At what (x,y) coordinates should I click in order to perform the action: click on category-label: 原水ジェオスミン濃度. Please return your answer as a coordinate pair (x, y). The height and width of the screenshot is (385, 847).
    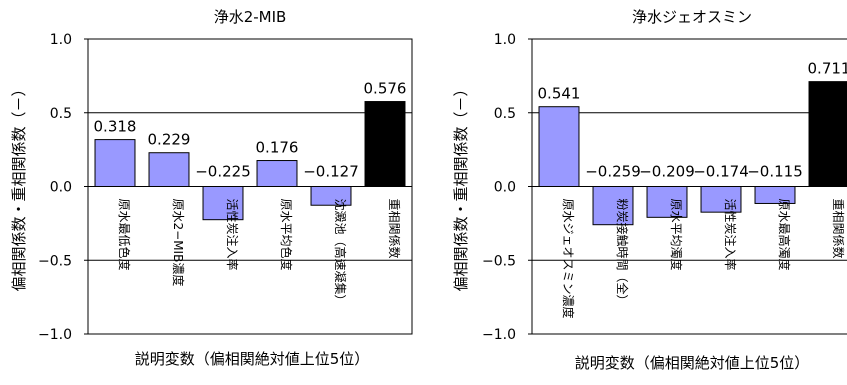
    Looking at the image, I should click on (568, 259).